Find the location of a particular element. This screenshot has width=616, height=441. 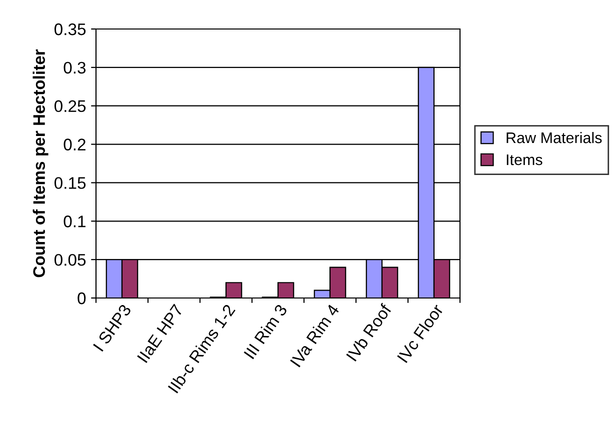

y-tick-label: 0.15 is located at coordinates (70, 183).